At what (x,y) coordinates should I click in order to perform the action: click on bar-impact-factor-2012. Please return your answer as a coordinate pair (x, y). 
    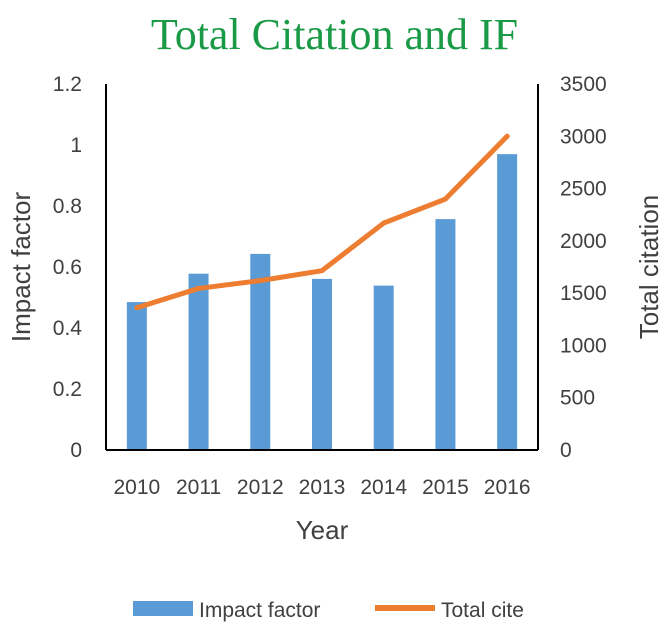
    Looking at the image, I should click on (260, 351).